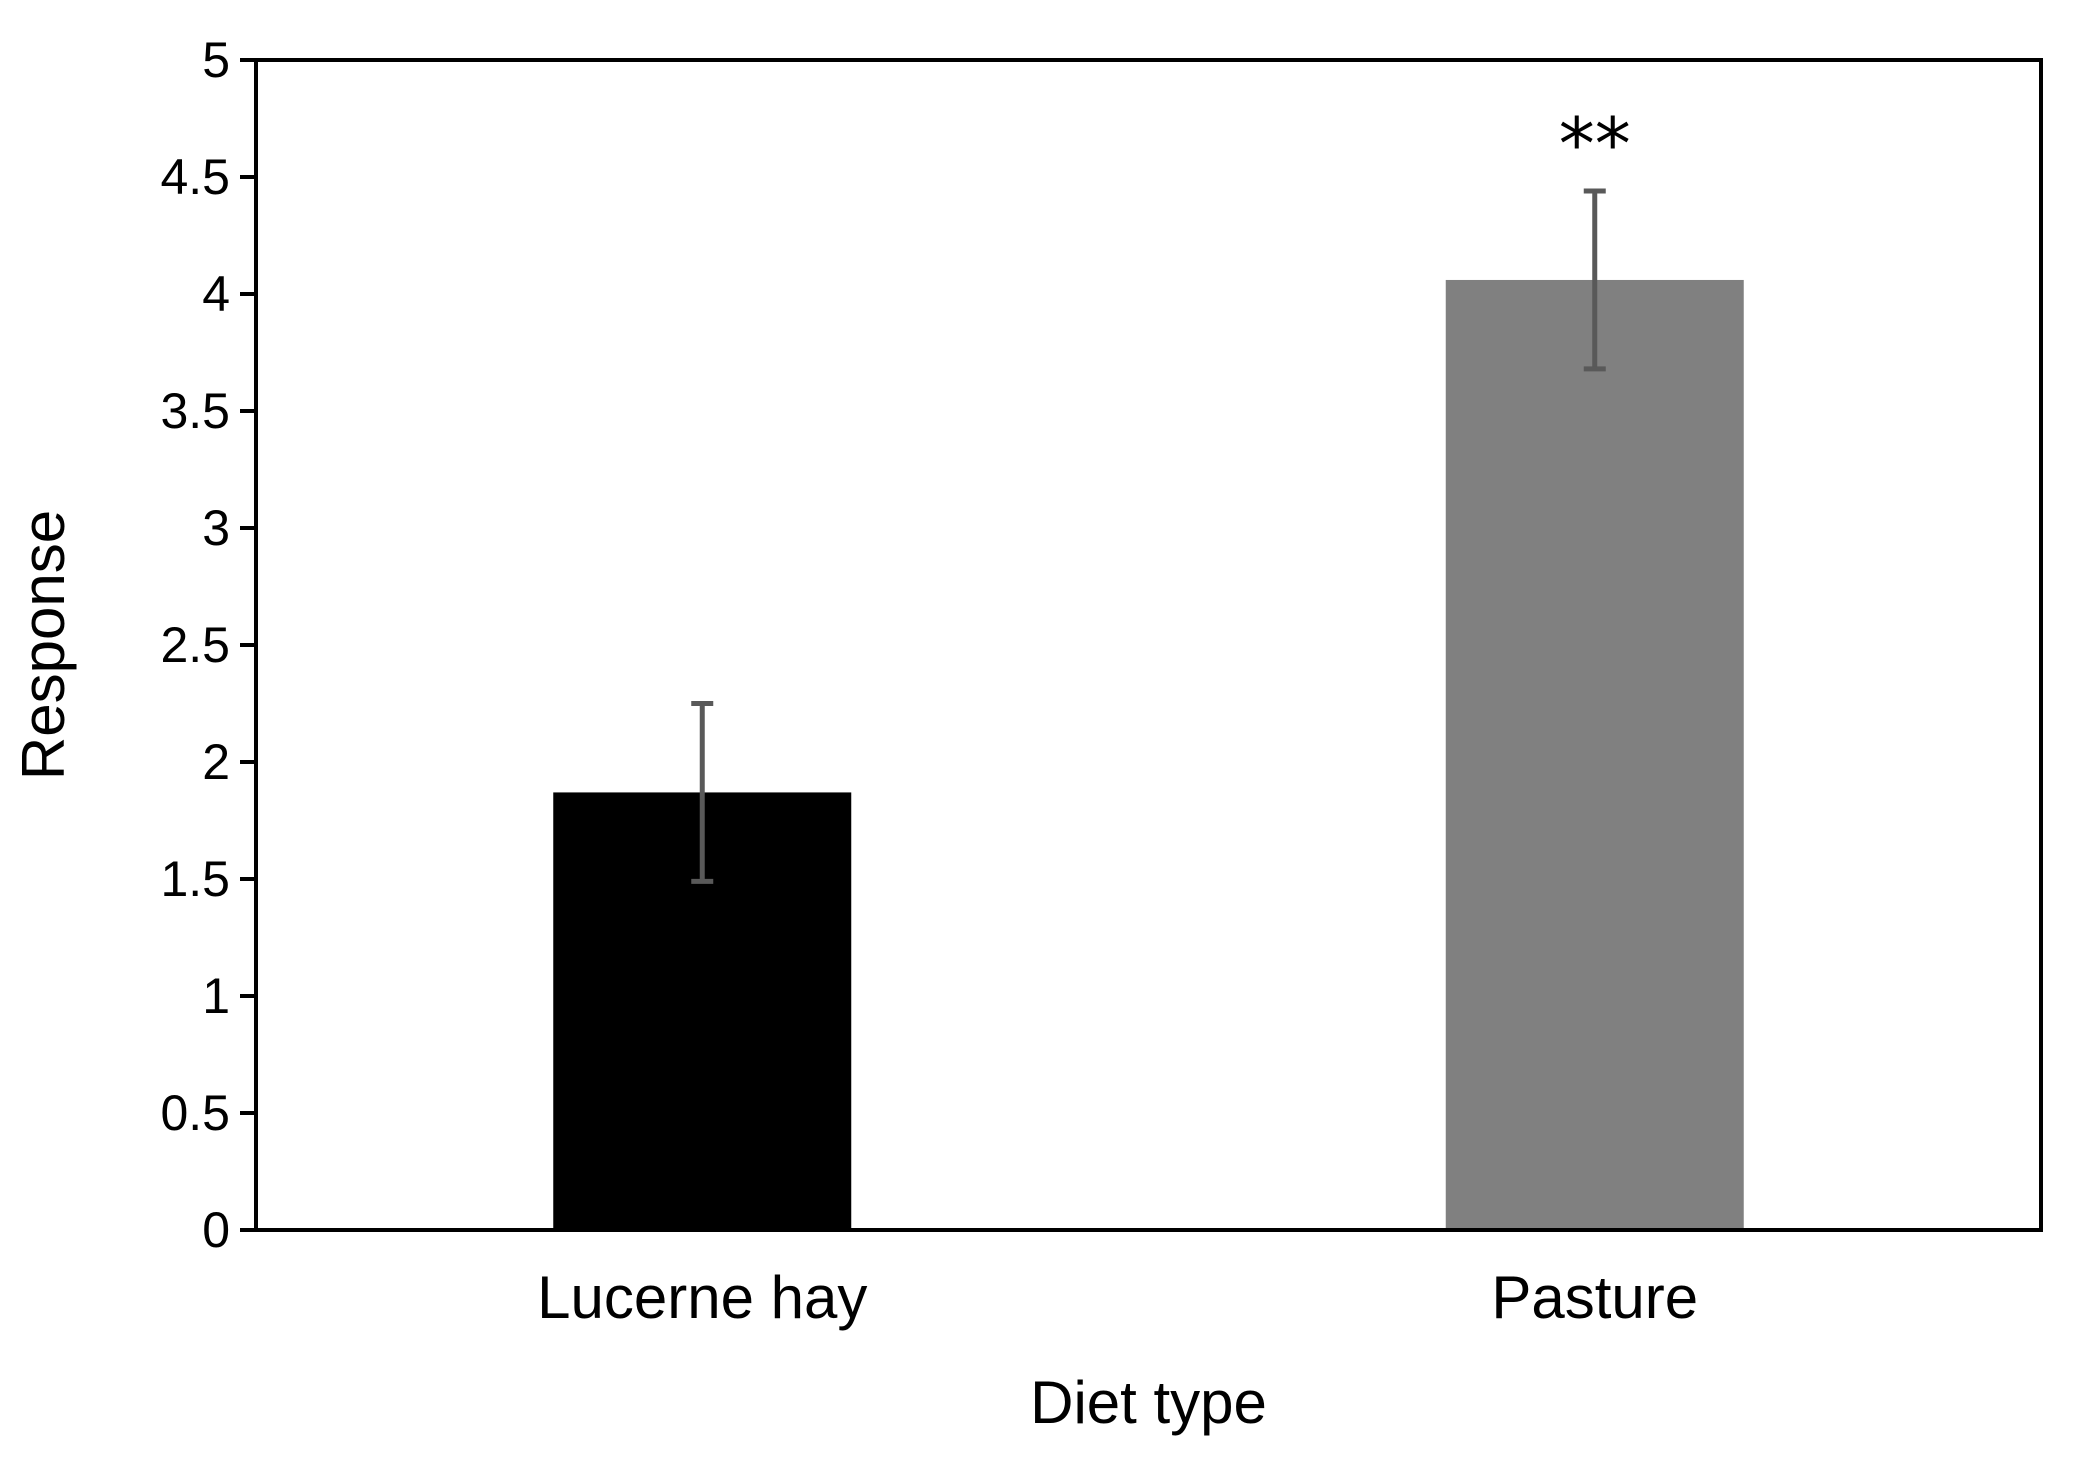  I want to click on significance-annotation: **, so click(1595, 144).